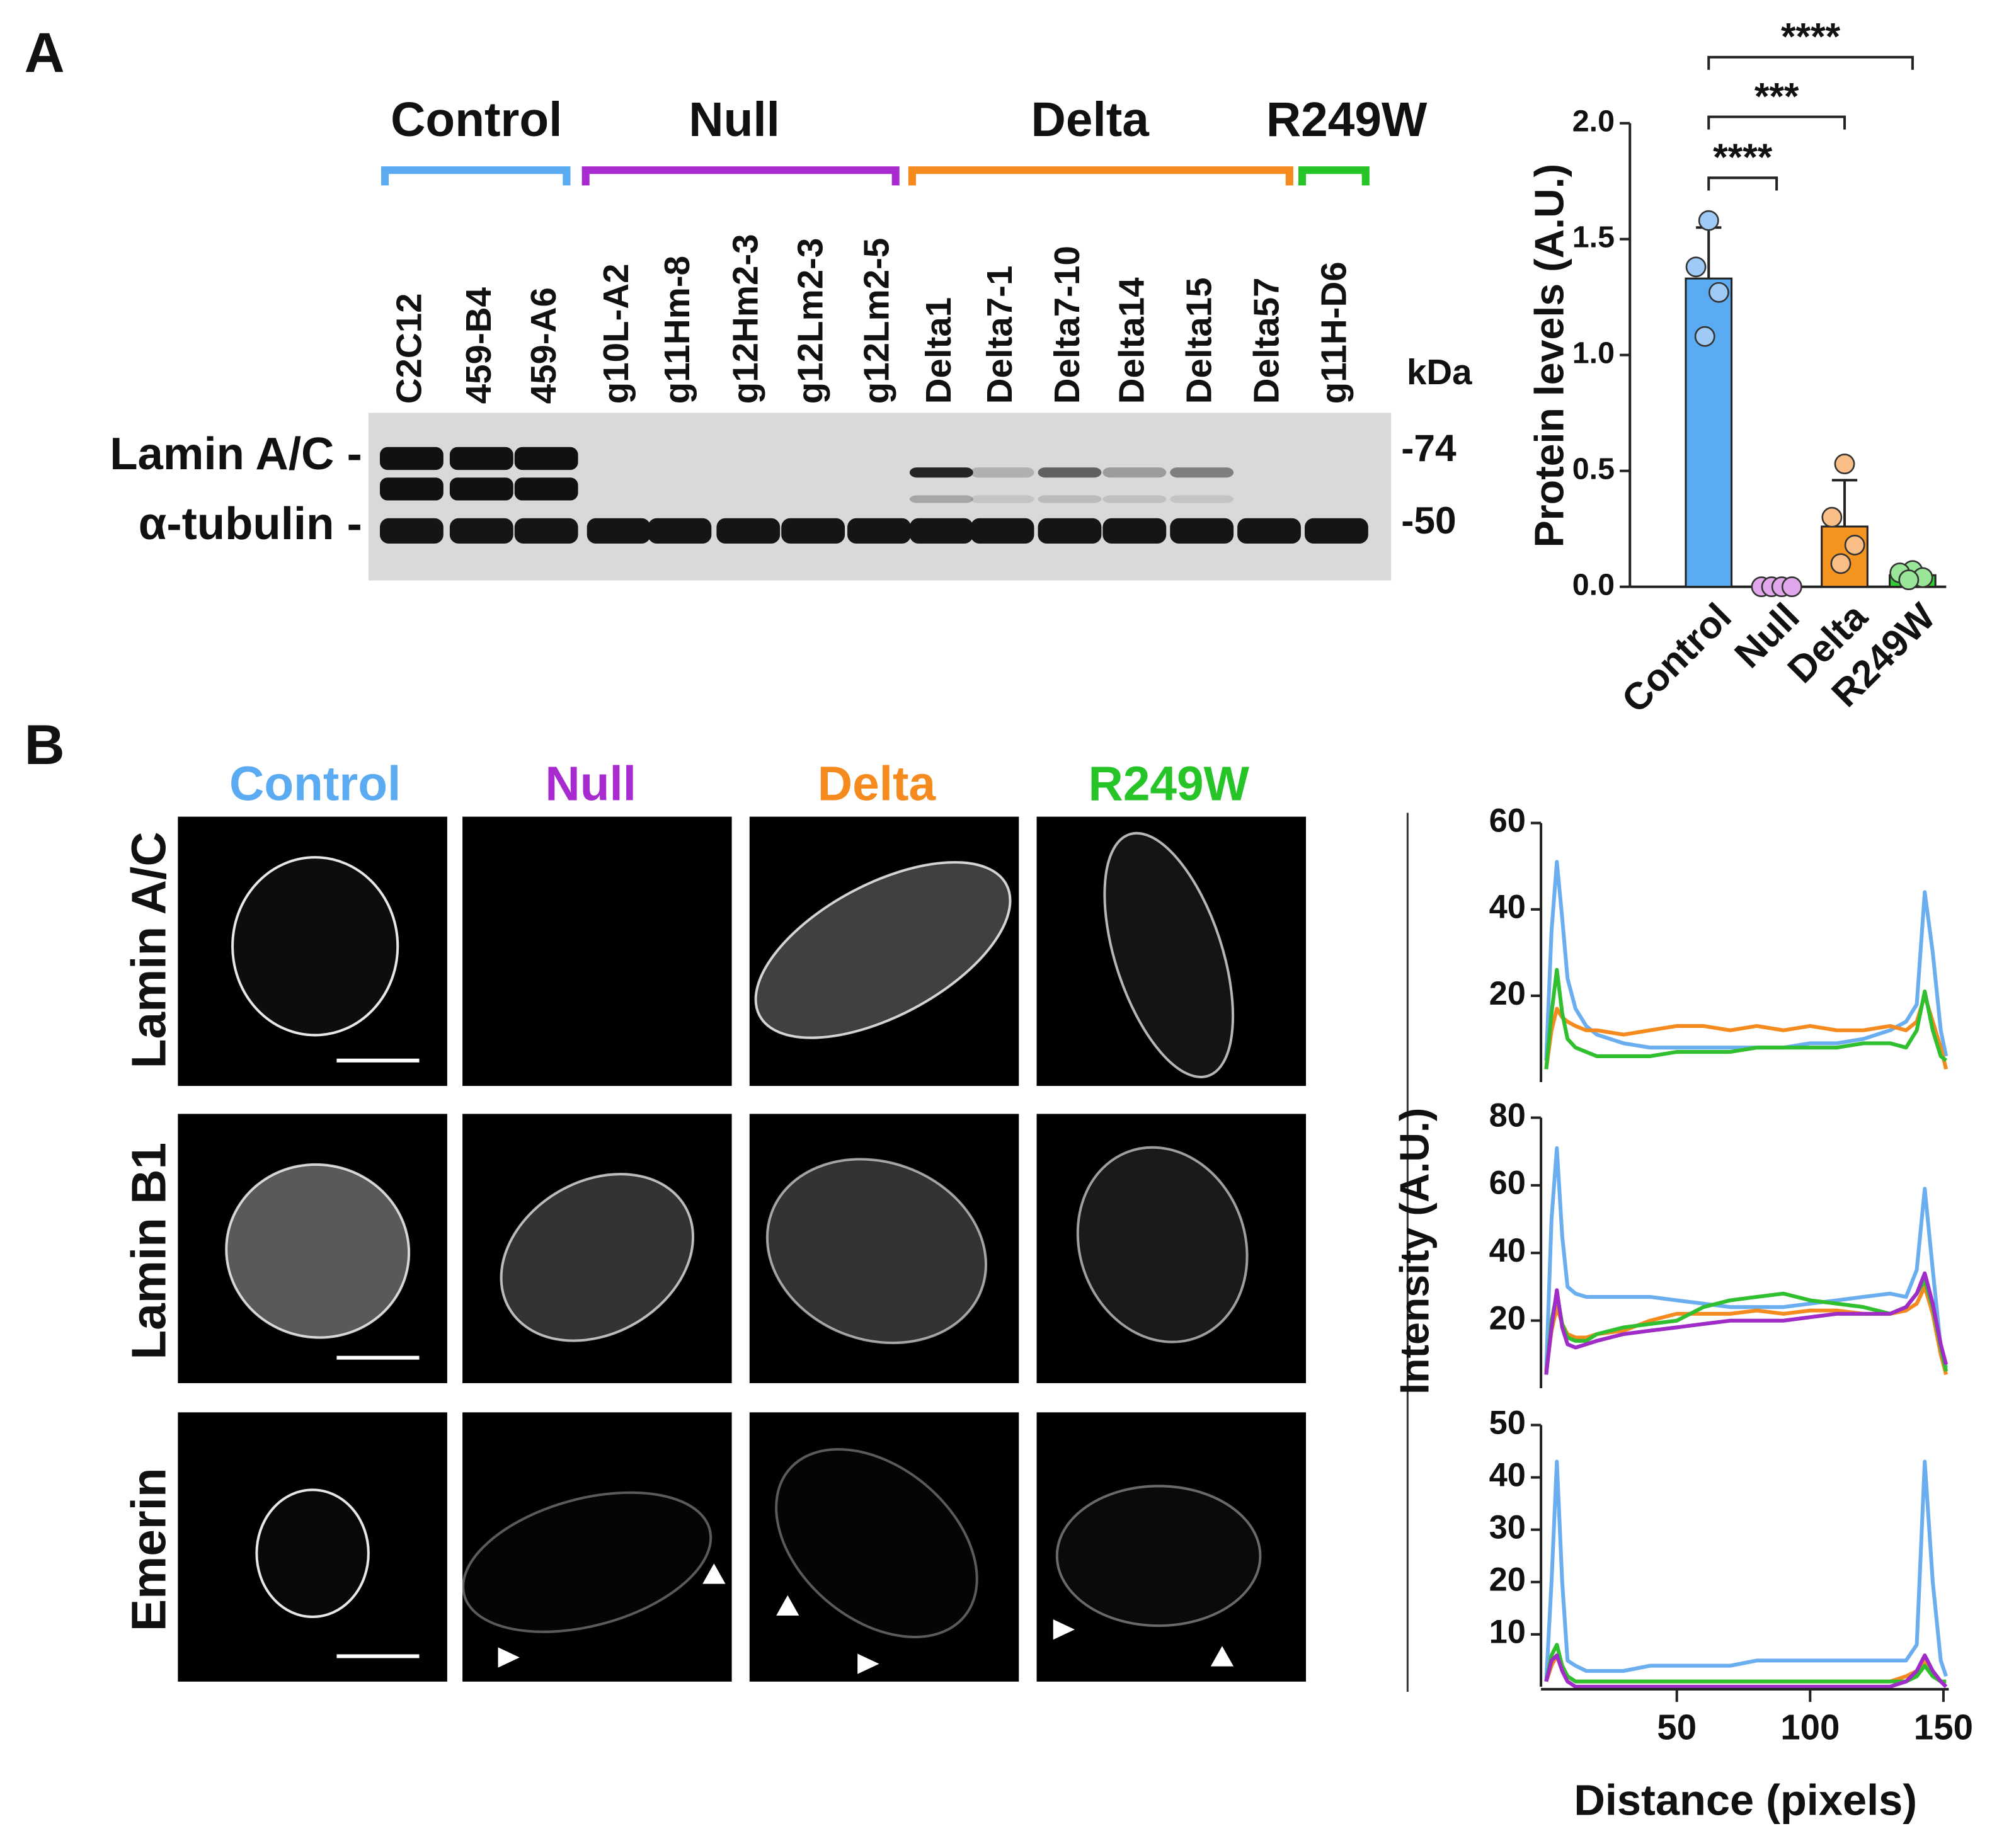 This screenshot has width=1992, height=1848. What do you see at coordinates (677, 330) in the screenshot?
I see `lane-label: g11Hm-8` at bounding box center [677, 330].